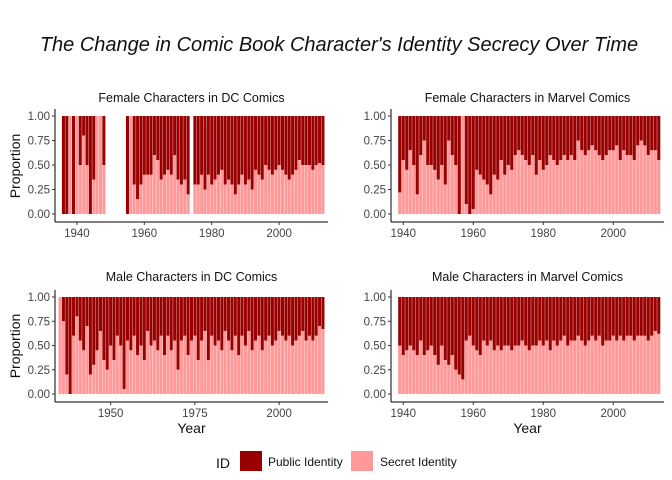 The width and height of the screenshot is (672, 480). Describe the element at coordinates (543, 234) in the screenshot. I see `x-tick-label: 1980` at that location.